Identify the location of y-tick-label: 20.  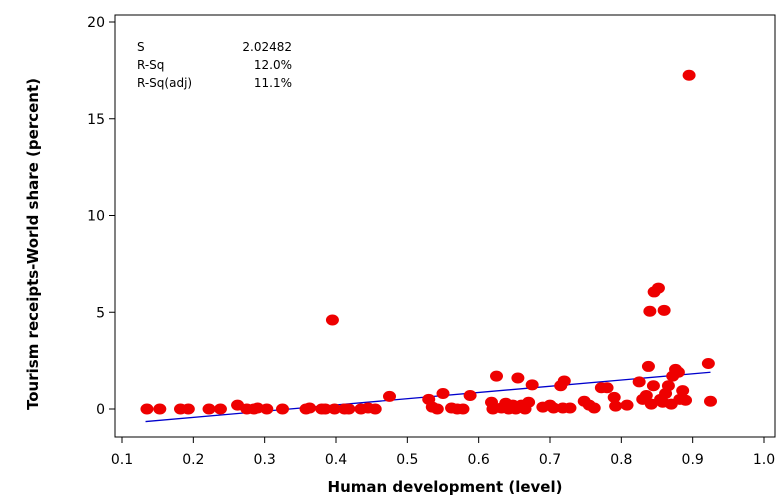
(96, 23).